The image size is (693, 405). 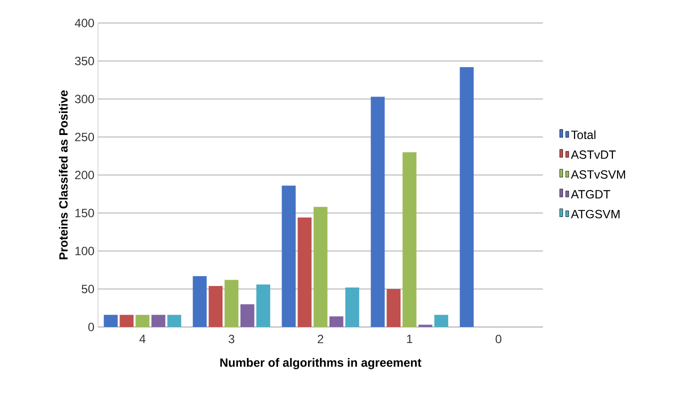 What do you see at coordinates (142, 338) in the screenshot?
I see `x-tick-label: 4` at bounding box center [142, 338].